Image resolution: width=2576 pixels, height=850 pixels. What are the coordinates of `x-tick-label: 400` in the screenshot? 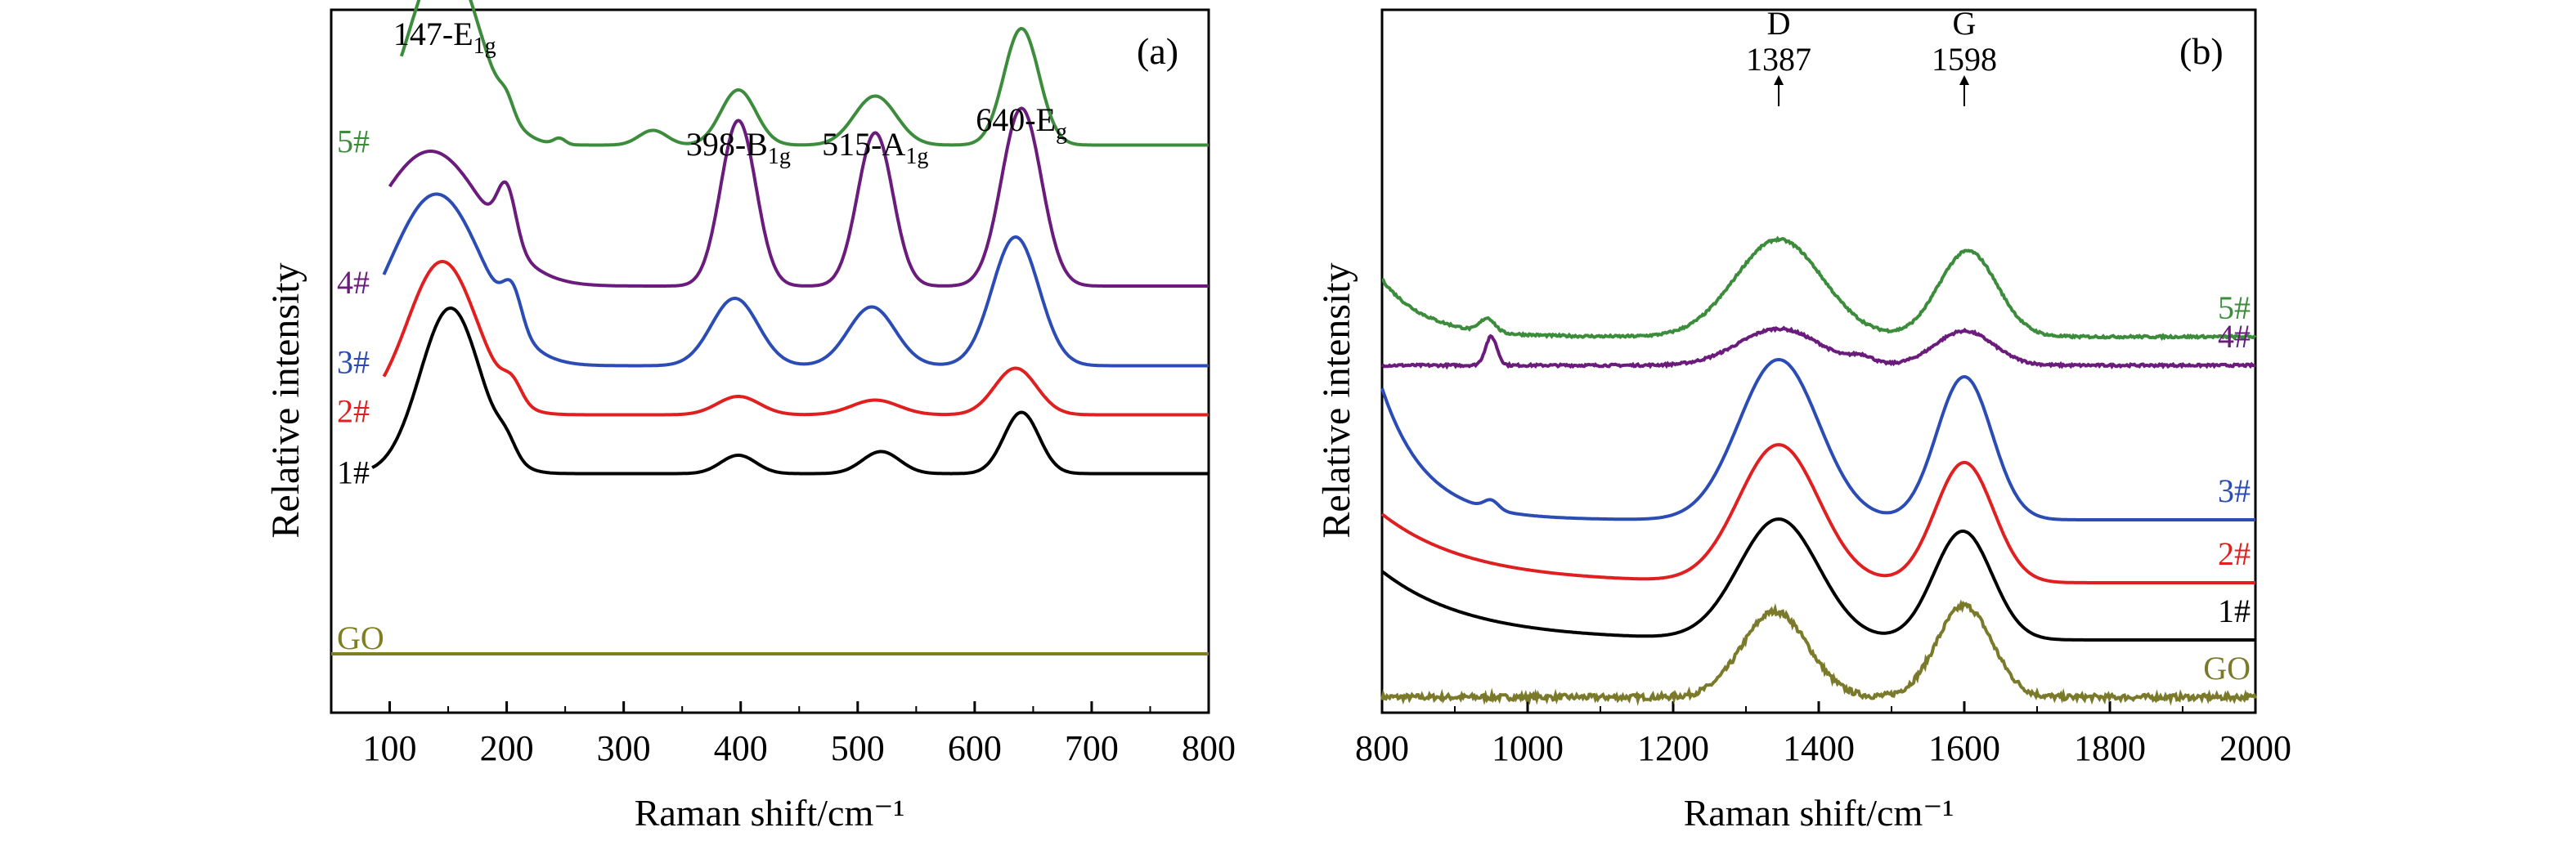 It's located at (741, 748).